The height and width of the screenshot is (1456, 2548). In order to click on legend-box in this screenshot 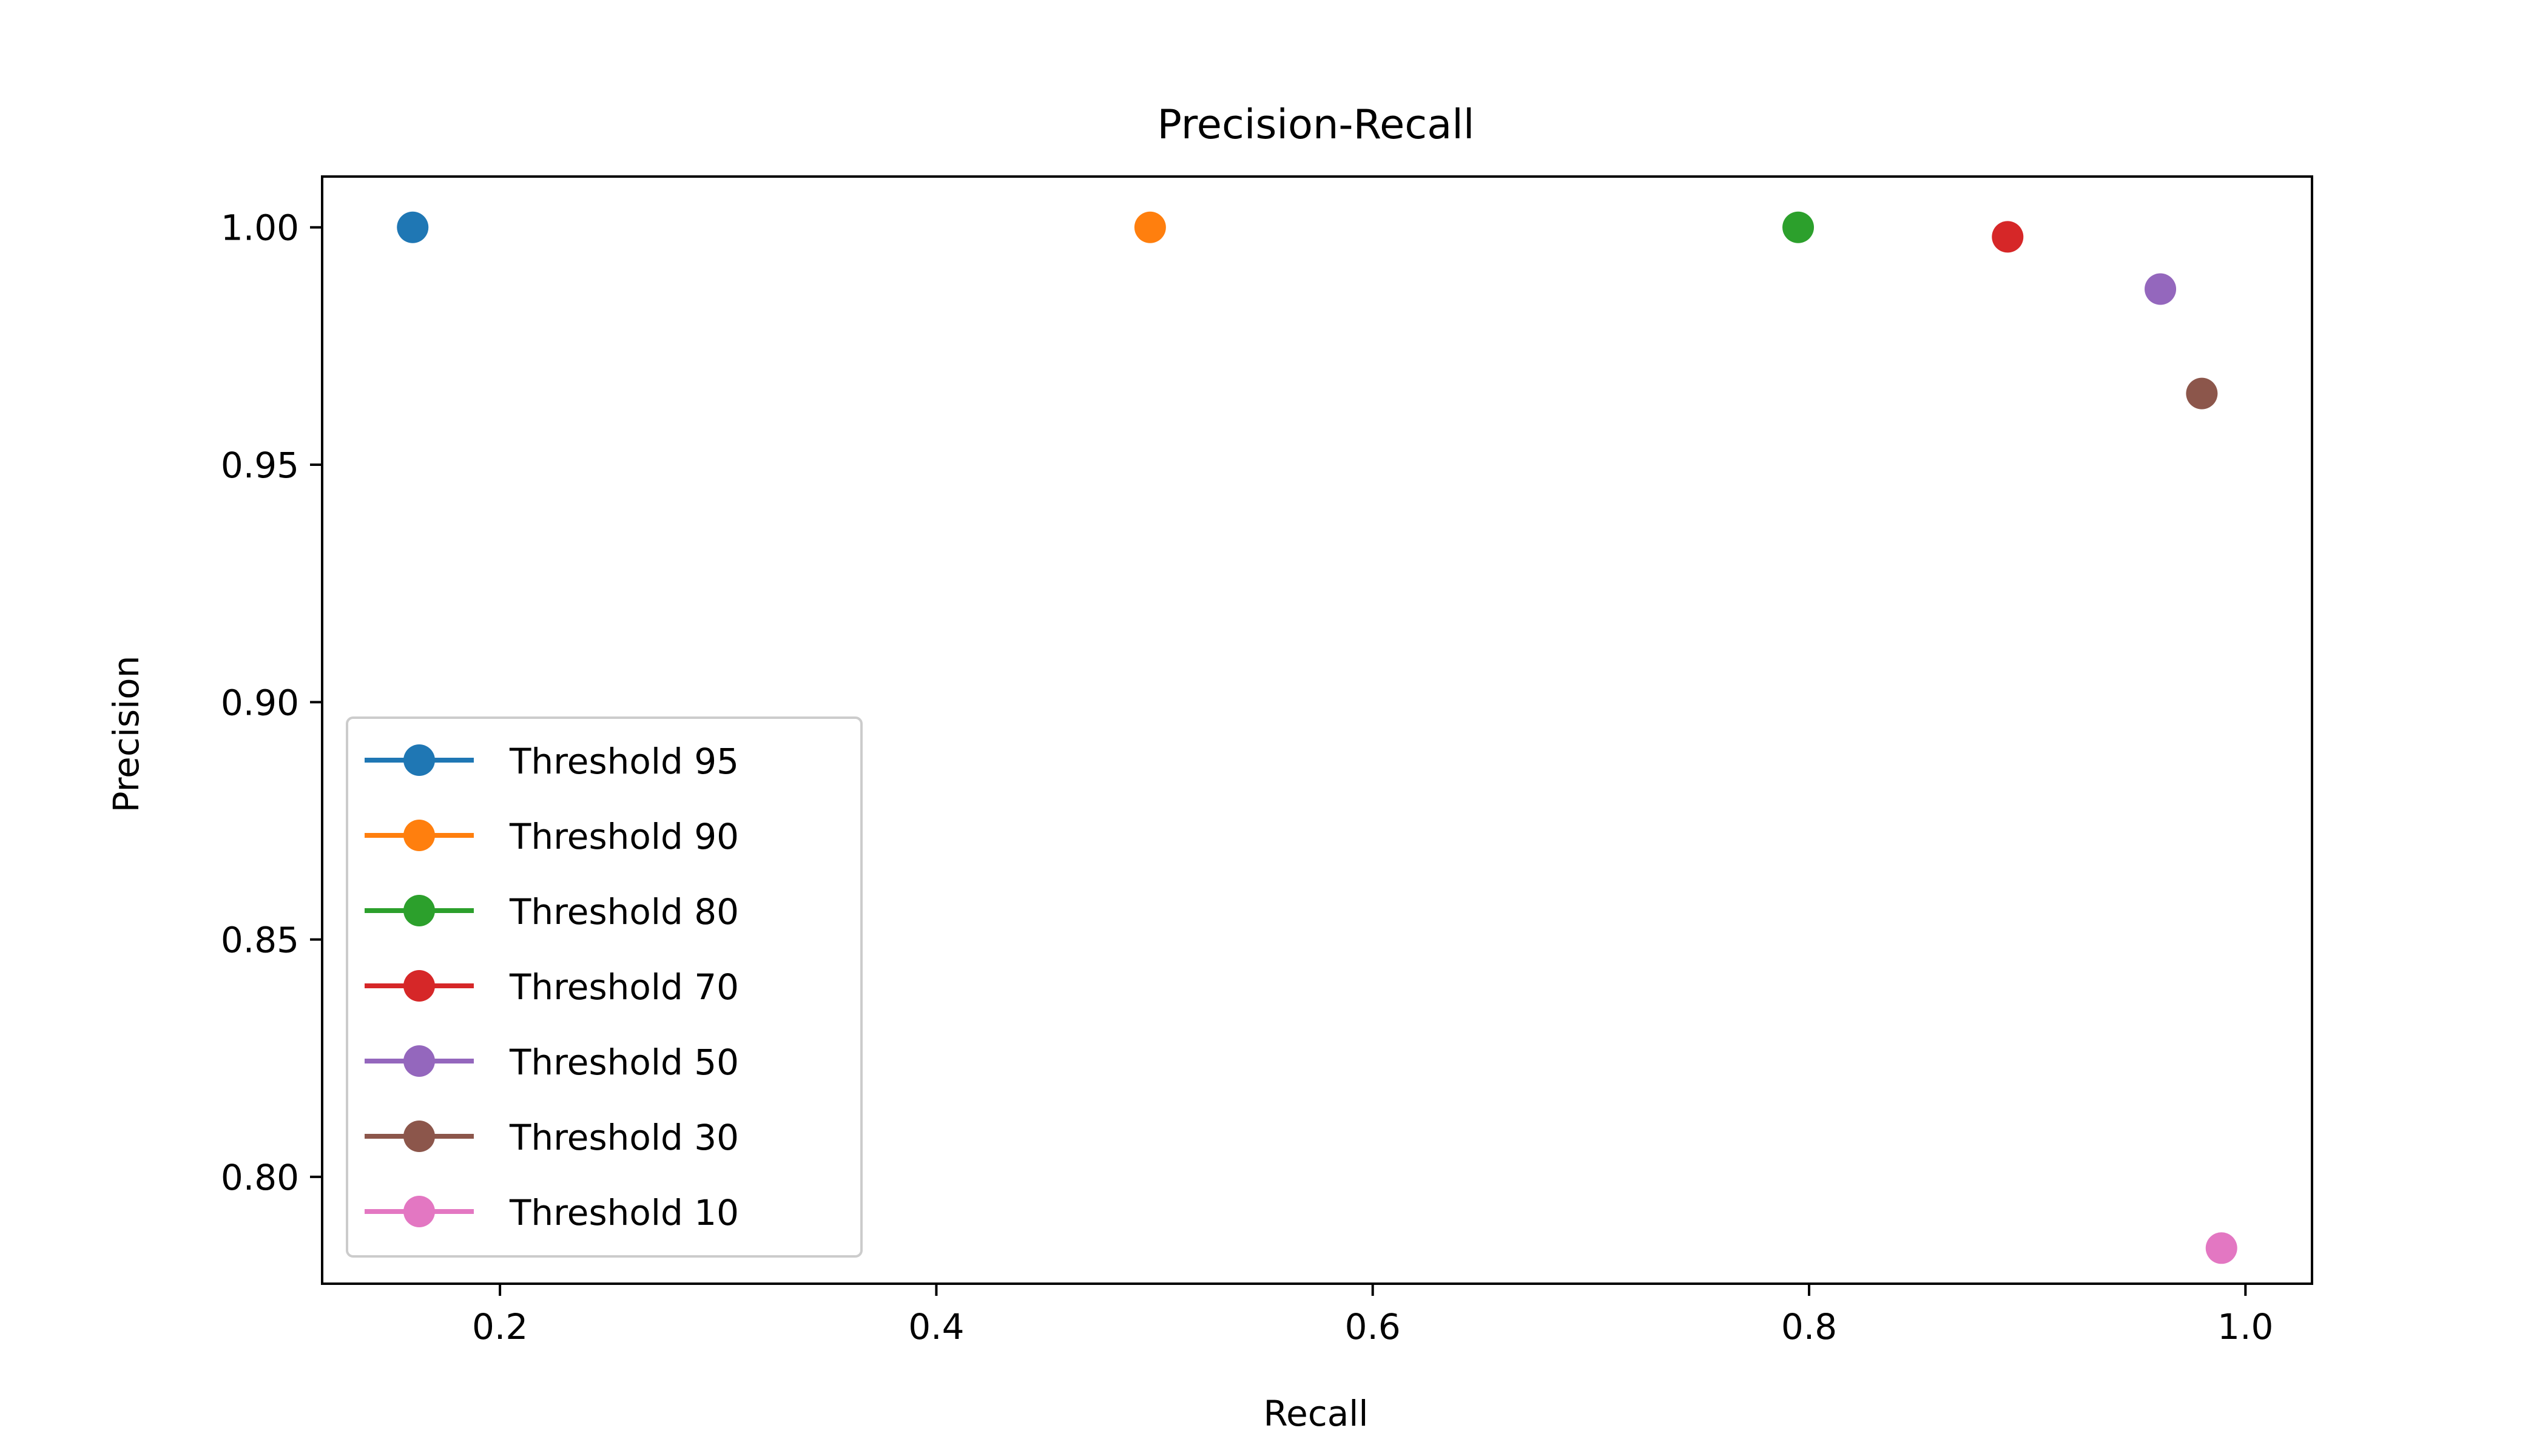, I will do `click(604, 987)`.